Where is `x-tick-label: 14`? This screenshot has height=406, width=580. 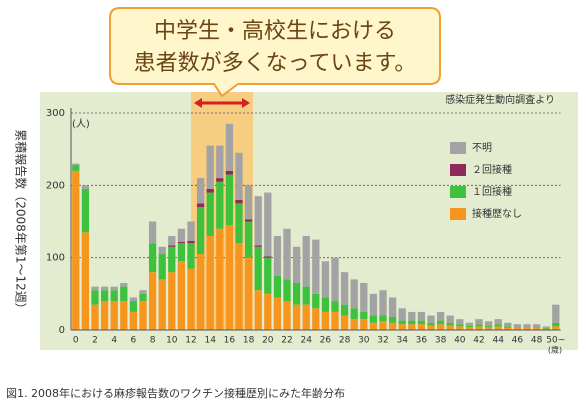 x-tick-label: 14 is located at coordinates (210, 341).